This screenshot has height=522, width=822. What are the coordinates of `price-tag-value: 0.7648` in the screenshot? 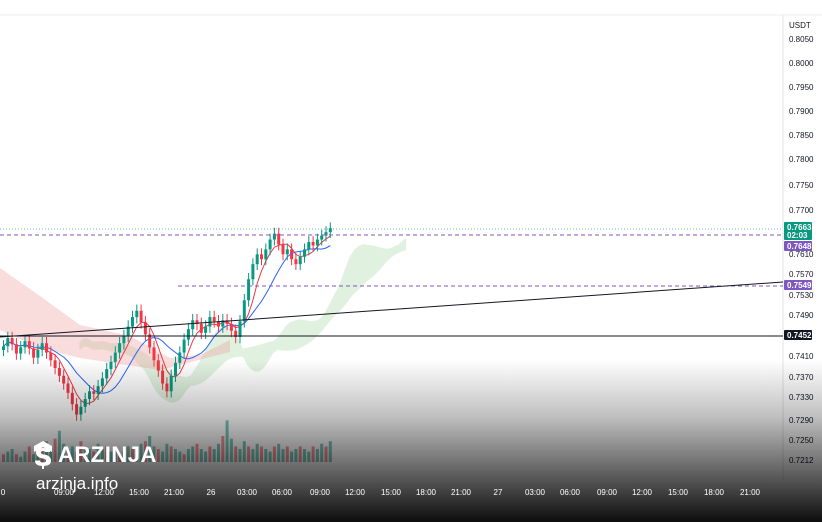 It's located at (799, 246).